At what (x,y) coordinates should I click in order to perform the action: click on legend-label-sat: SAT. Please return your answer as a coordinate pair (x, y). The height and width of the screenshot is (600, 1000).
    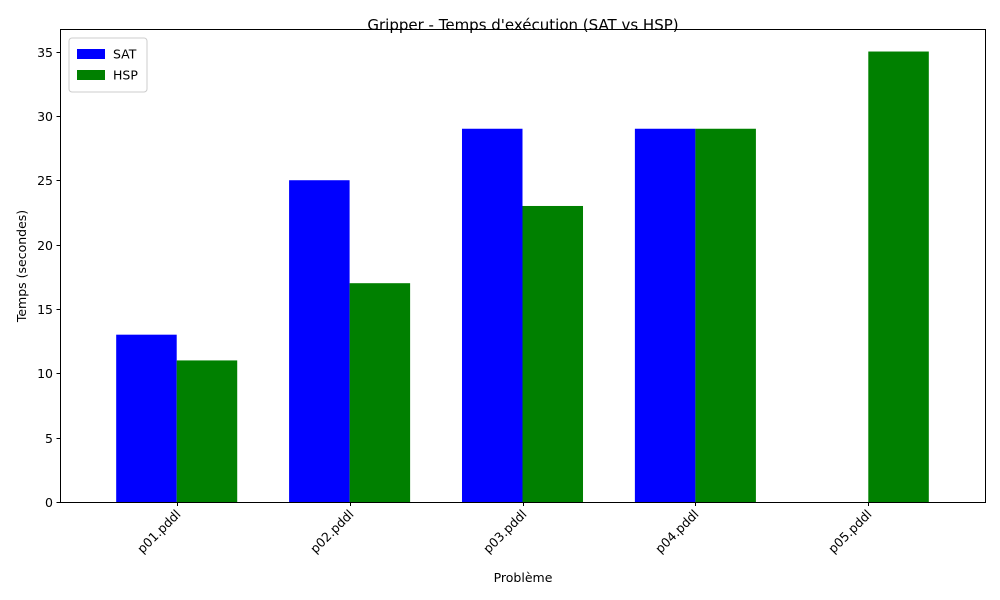
    Looking at the image, I should click on (125, 54).